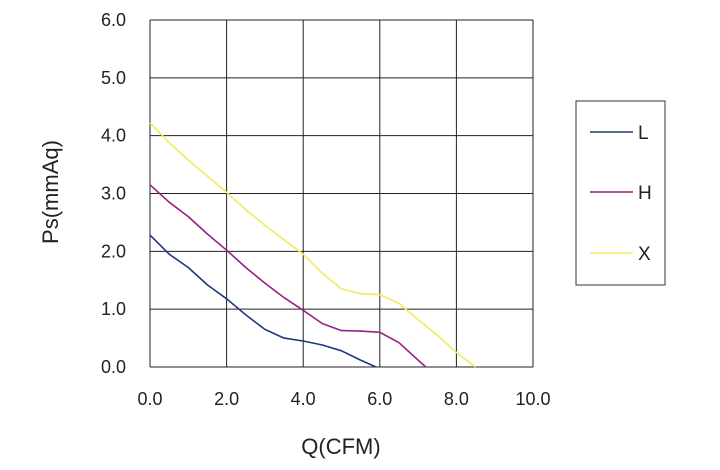 The height and width of the screenshot is (470, 720). I want to click on legend: L H X, so click(620, 193).